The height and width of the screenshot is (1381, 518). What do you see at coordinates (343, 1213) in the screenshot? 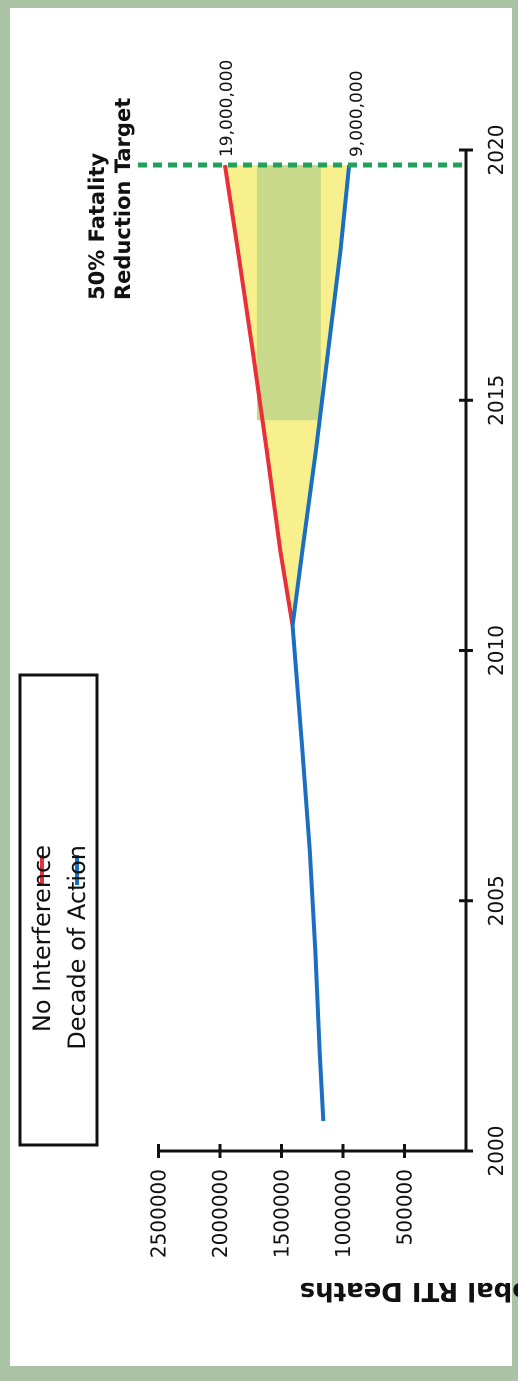
I see `y-tick-label: 1000000` at bounding box center [343, 1213].